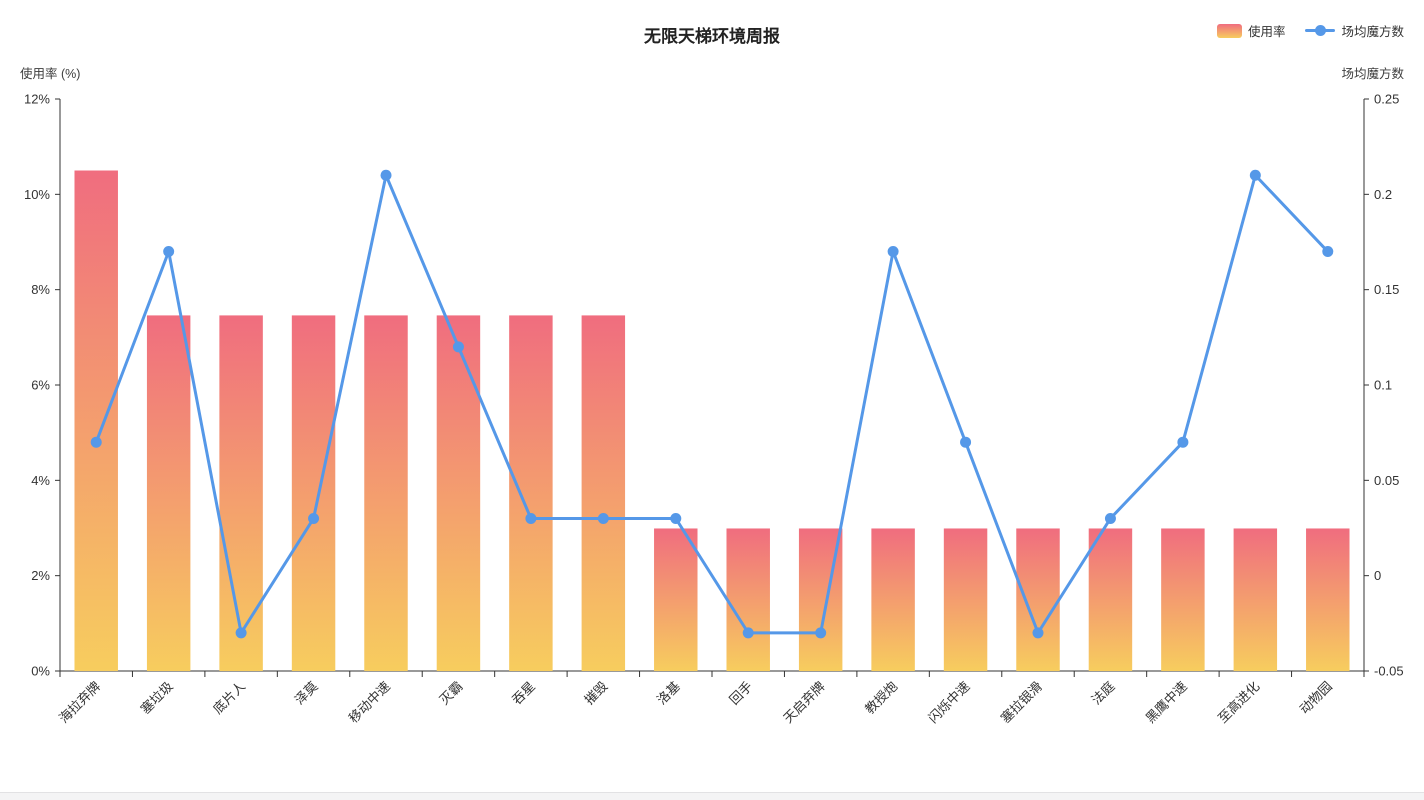 The width and height of the screenshot is (1424, 800). Describe the element at coordinates (1166, 702) in the screenshot. I see `category-label: 黑鹰中速` at that location.